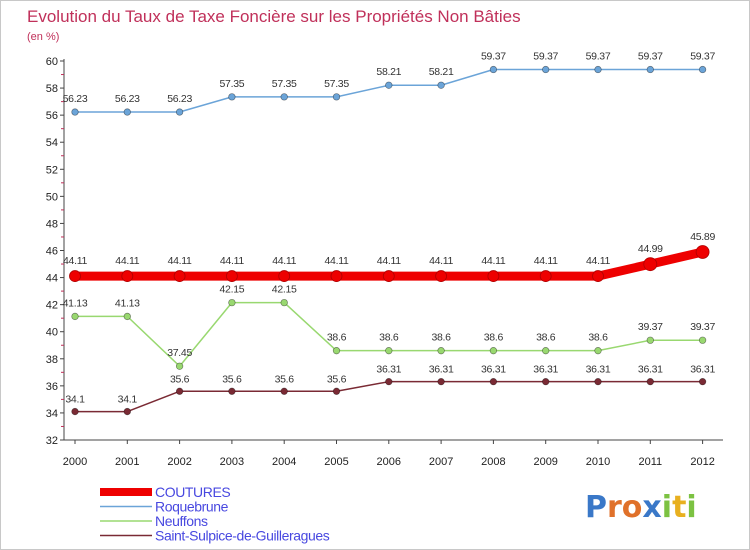 The image size is (750, 550). What do you see at coordinates (336, 462) in the screenshot?
I see `x-tick-label: 2005` at bounding box center [336, 462].